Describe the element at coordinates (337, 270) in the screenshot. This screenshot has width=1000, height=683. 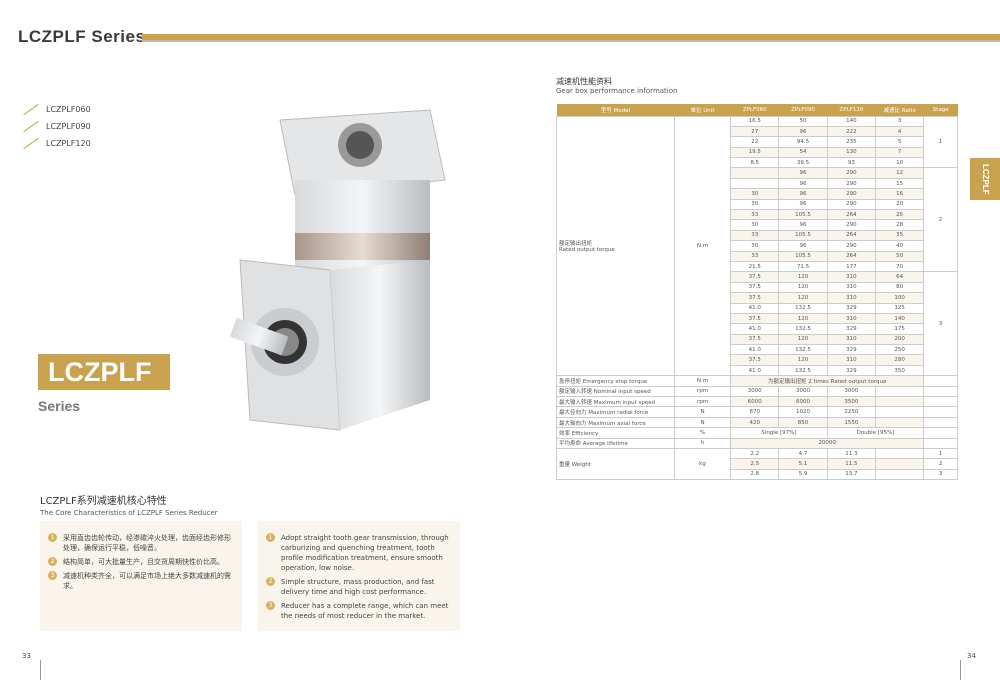
I see `gearbox-image` at that location.